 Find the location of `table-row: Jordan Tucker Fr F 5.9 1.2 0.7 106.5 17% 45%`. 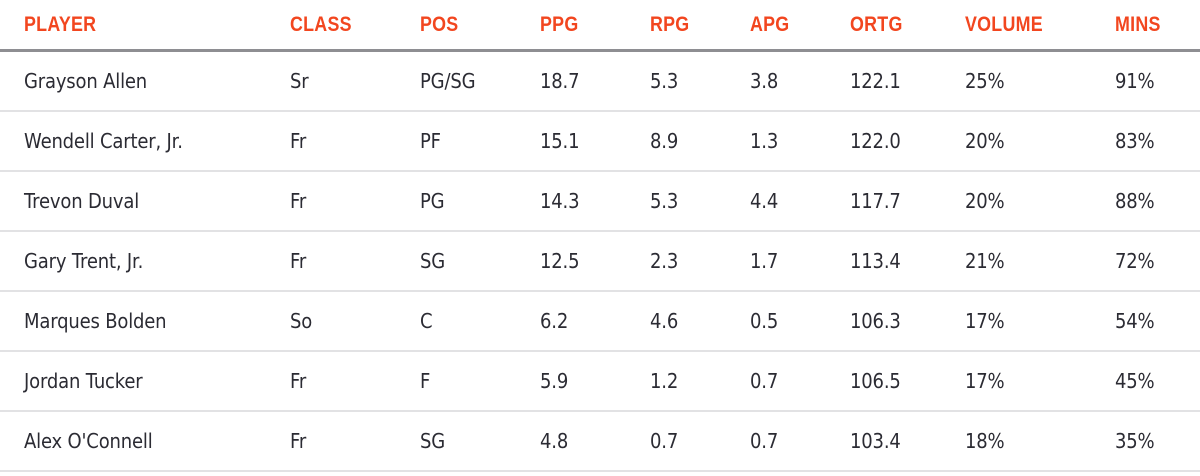

table-row: Jordan Tucker Fr F 5.9 1.2 0.7 106.5 17% 45% is located at coordinates (600, 381).